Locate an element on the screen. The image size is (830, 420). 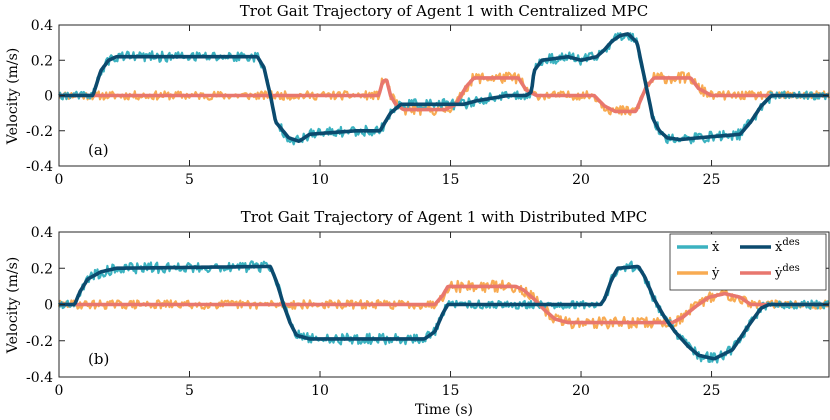
legend-label-y-dot-des-sup: des is located at coordinates (790, 268).